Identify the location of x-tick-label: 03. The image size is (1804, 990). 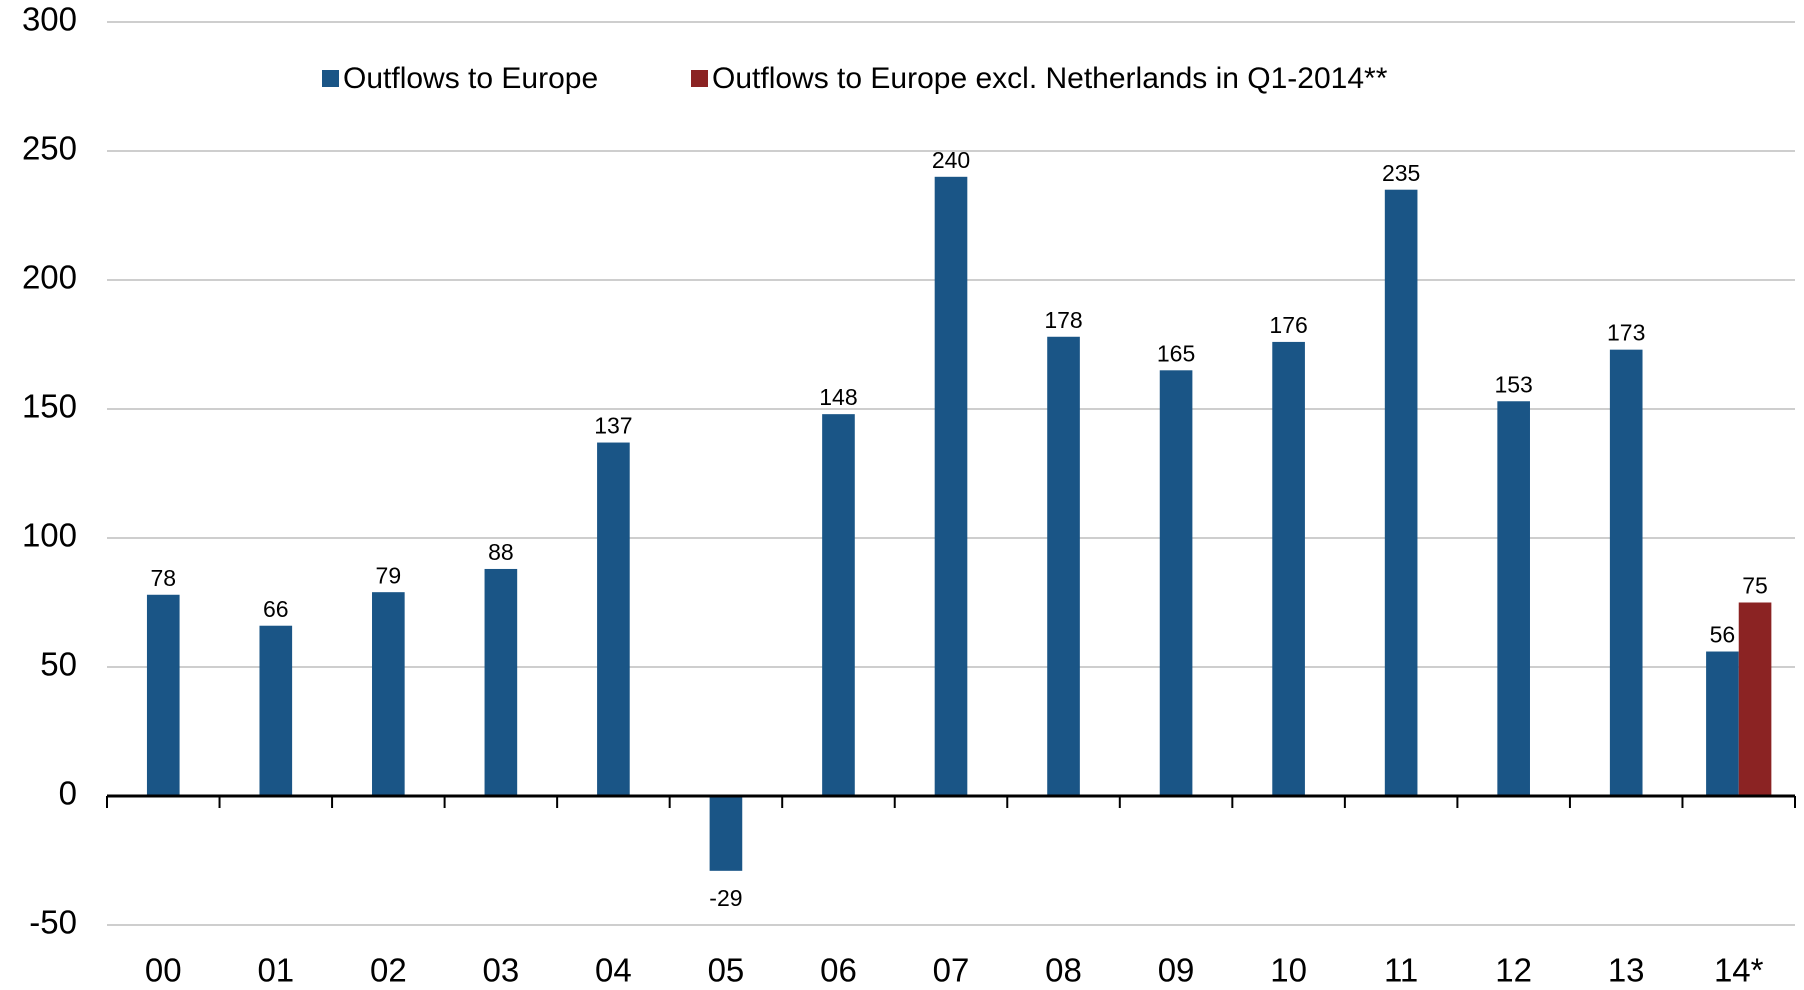
(501, 970).